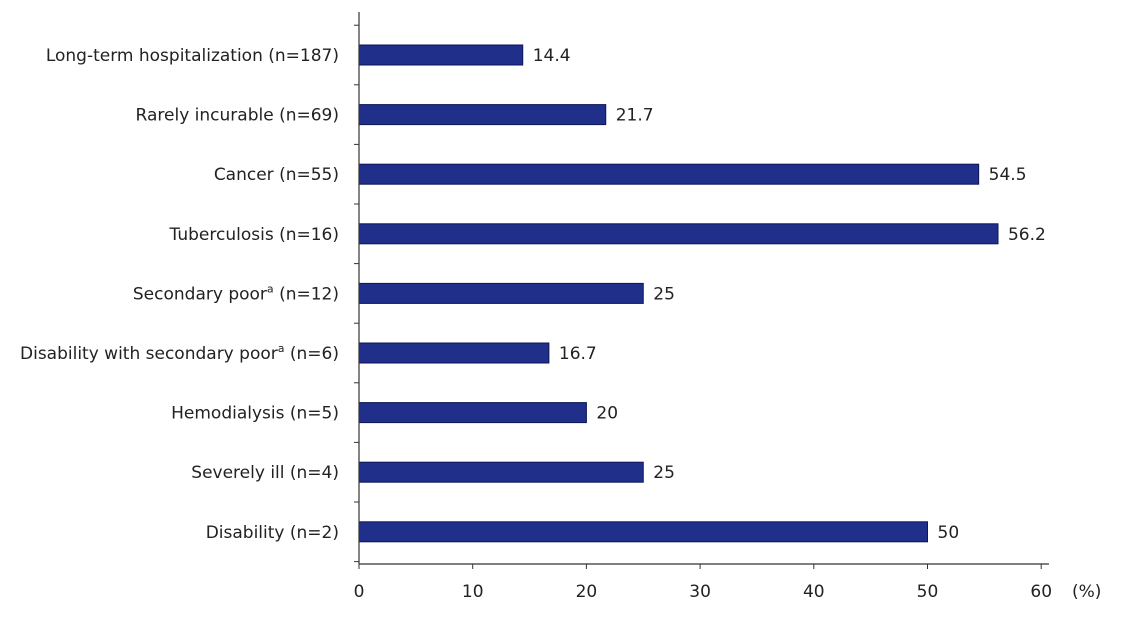 The width and height of the screenshot is (1139, 621). Describe the element at coordinates (254, 235) in the screenshot. I see `category-label: Tuberculosis (n=16)` at that location.